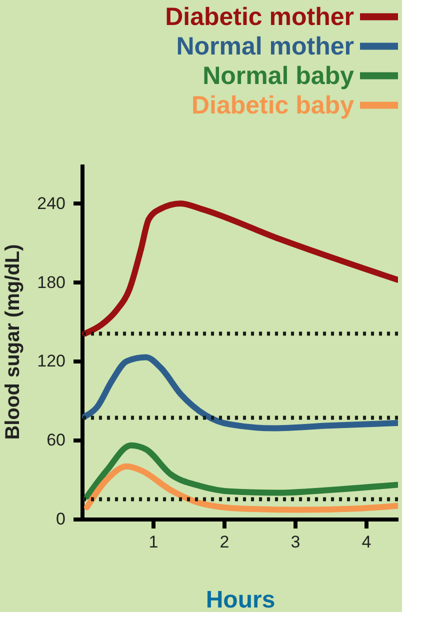  Describe the element at coordinates (13, 342) in the screenshot. I see `y-axis-title: Blood sugar (mg/dL)` at that location.